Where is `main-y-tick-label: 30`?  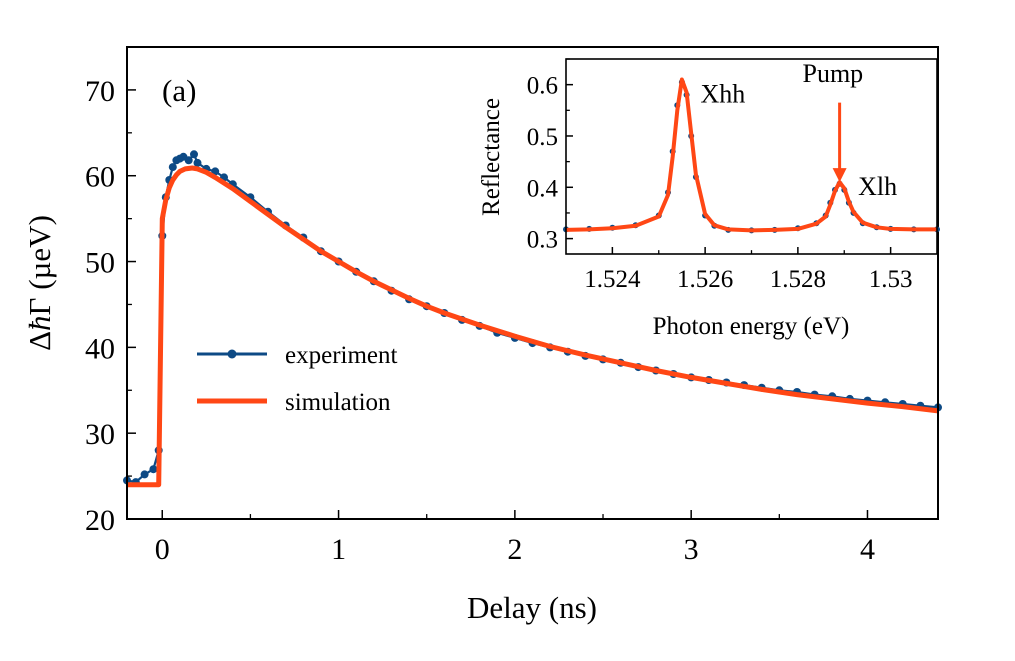 main-y-tick-label: 30 is located at coordinates (100, 434).